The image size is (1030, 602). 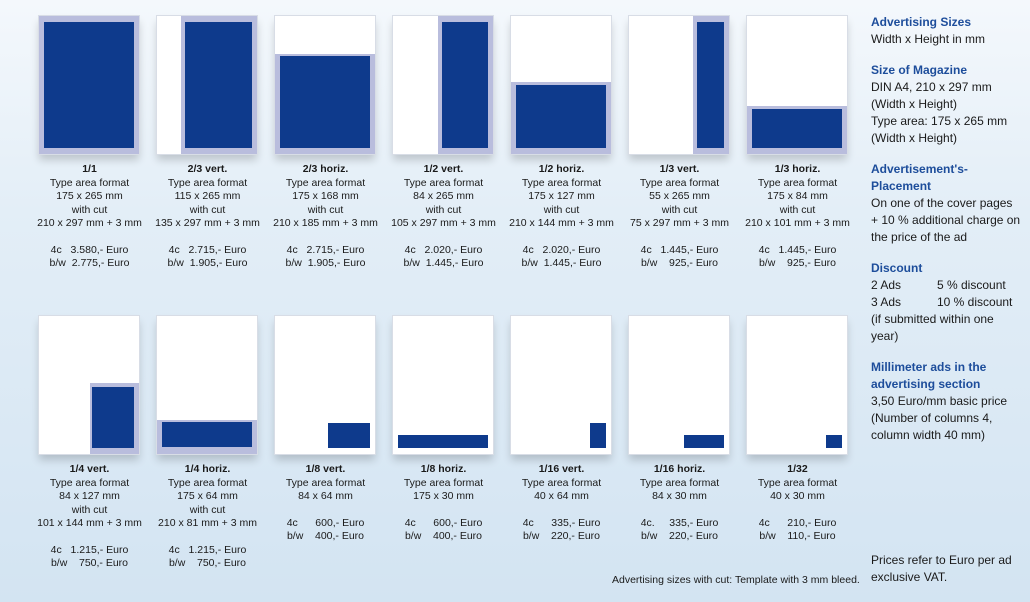 What do you see at coordinates (207, 223) in the screenshot?
I see `format-cut-dims: 135 x 297 mm + 3 mm` at bounding box center [207, 223].